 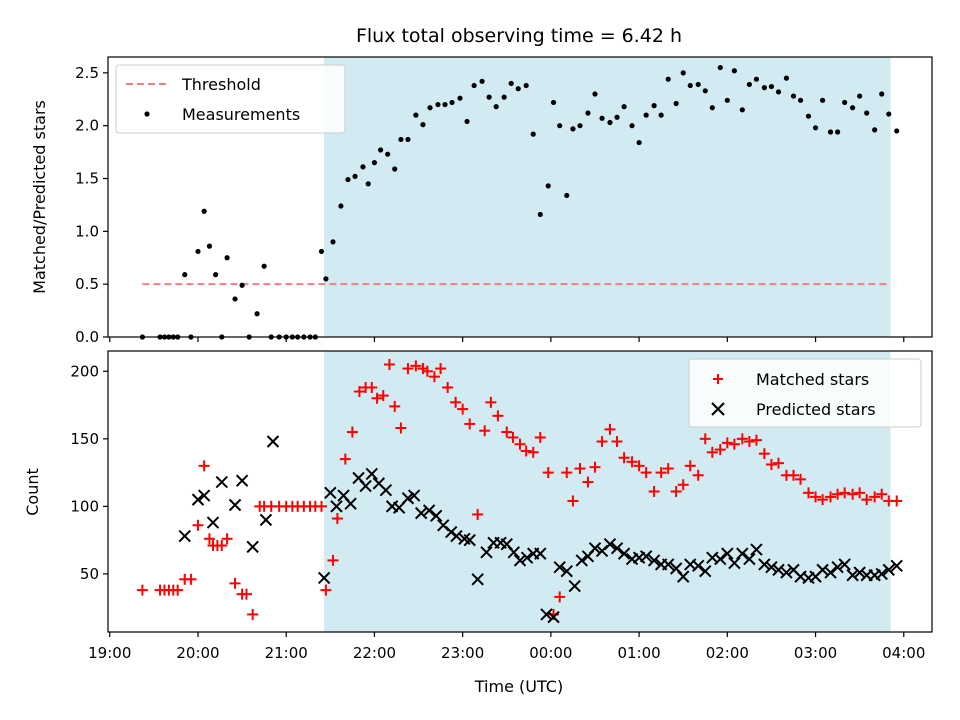 What do you see at coordinates (718, 409) in the screenshot?
I see `legend-predicted-swatch` at bounding box center [718, 409].